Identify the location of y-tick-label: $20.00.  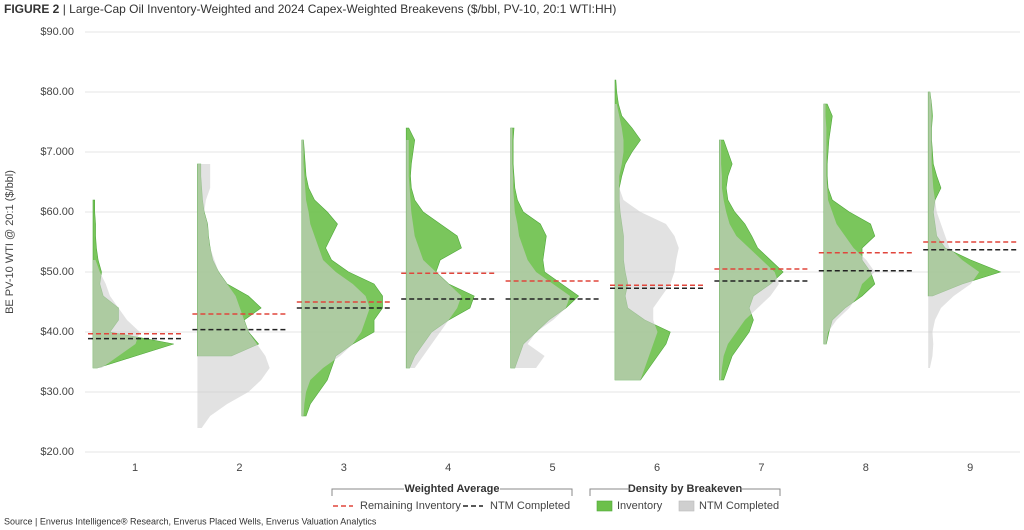
(57, 452).